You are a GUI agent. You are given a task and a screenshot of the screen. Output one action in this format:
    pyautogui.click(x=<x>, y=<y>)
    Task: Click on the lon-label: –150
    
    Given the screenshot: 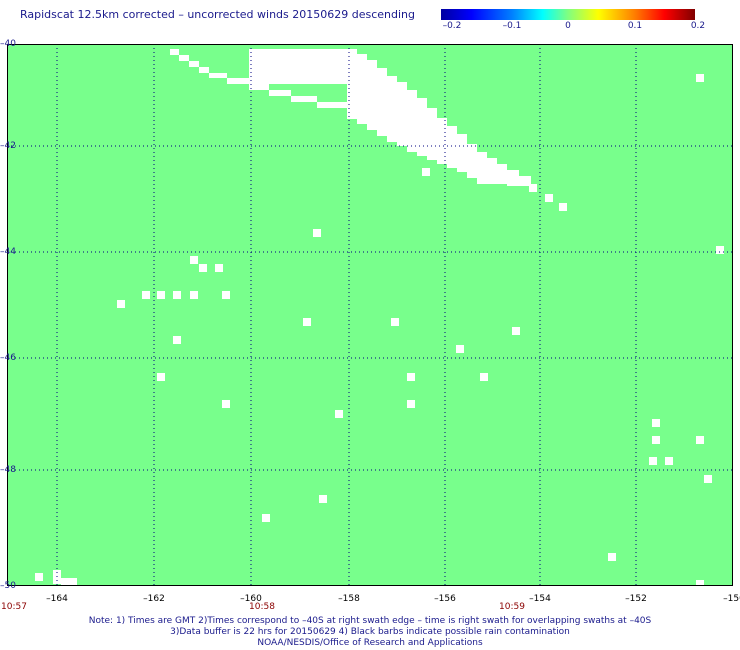 What is the action you would take?
    pyautogui.click(x=731, y=599)
    